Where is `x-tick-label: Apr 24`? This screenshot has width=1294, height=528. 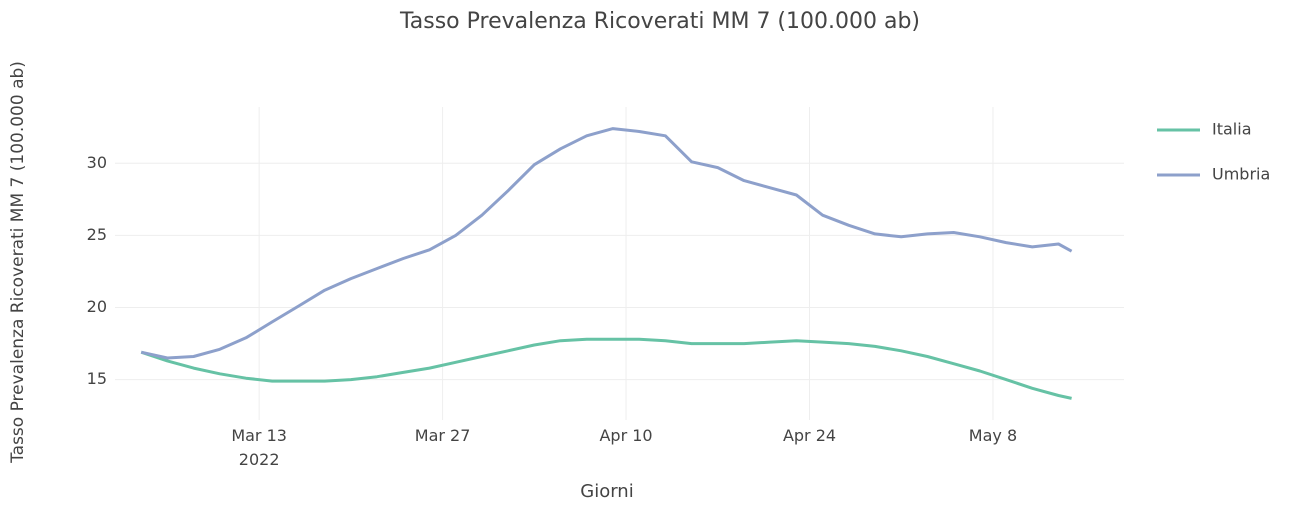
x-tick-label: Apr 24 is located at coordinates (809, 435).